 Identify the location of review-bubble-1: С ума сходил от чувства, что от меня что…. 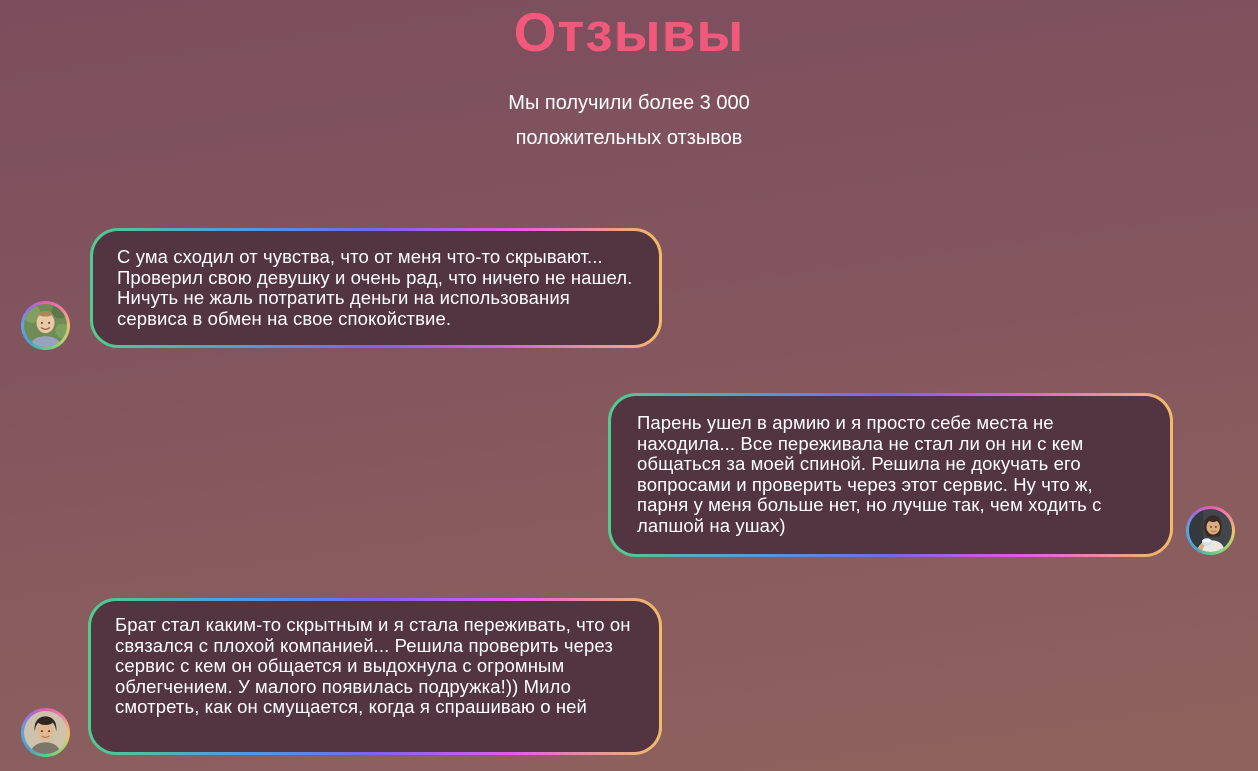
(376, 288).